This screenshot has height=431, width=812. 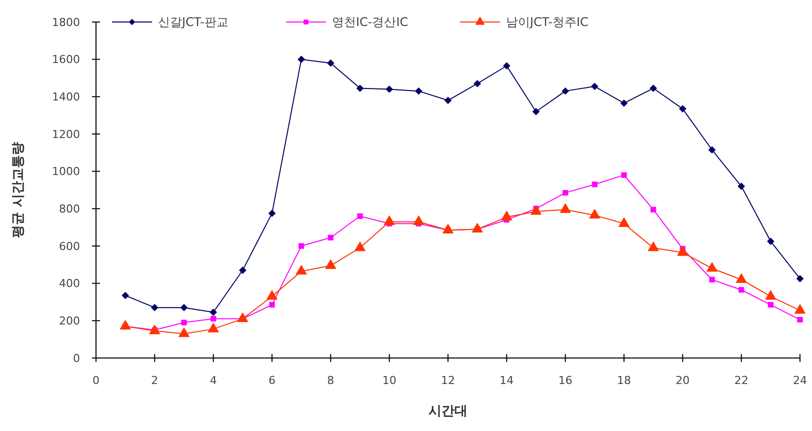 What do you see at coordinates (213, 380) in the screenshot?
I see `x-tick-label: 4` at bounding box center [213, 380].